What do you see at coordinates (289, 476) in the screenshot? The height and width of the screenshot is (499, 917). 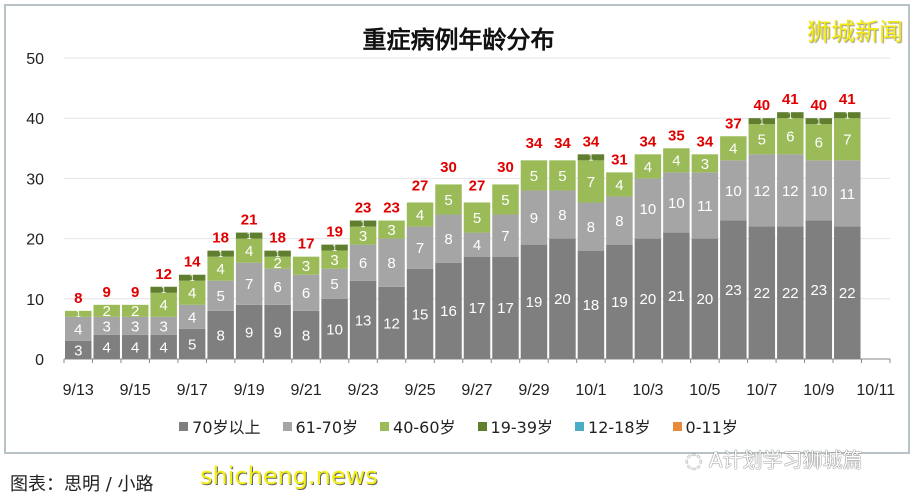 I see `watermark: shicheng.news` at bounding box center [289, 476].